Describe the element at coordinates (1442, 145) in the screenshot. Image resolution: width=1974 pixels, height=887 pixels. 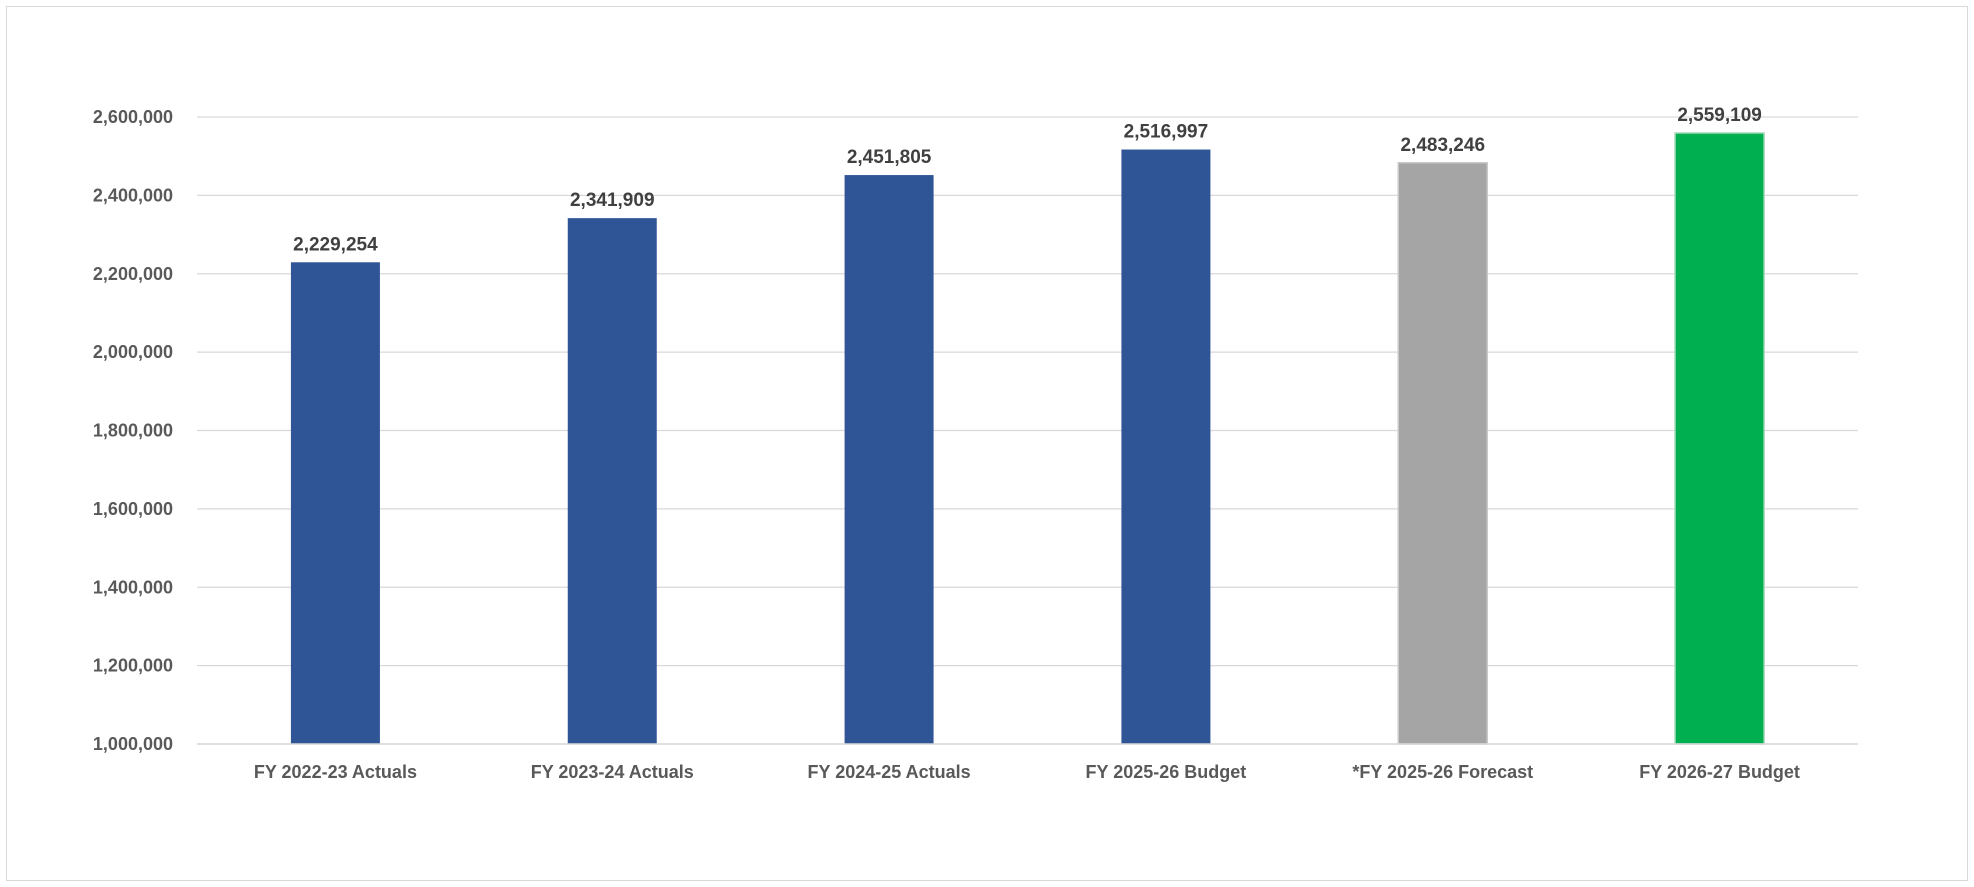
I see `data-label: 2,483,246` at that location.